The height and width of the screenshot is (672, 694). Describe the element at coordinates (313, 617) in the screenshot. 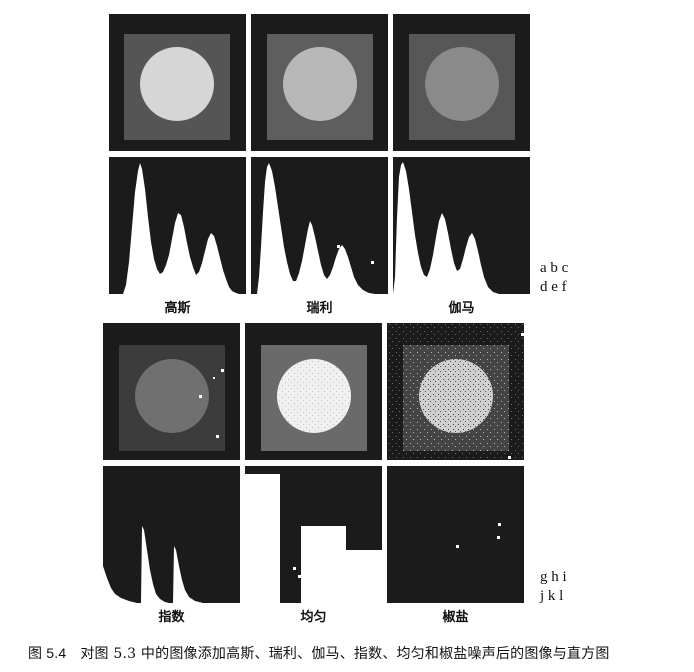

I see `label-uniform: 均匀` at that location.